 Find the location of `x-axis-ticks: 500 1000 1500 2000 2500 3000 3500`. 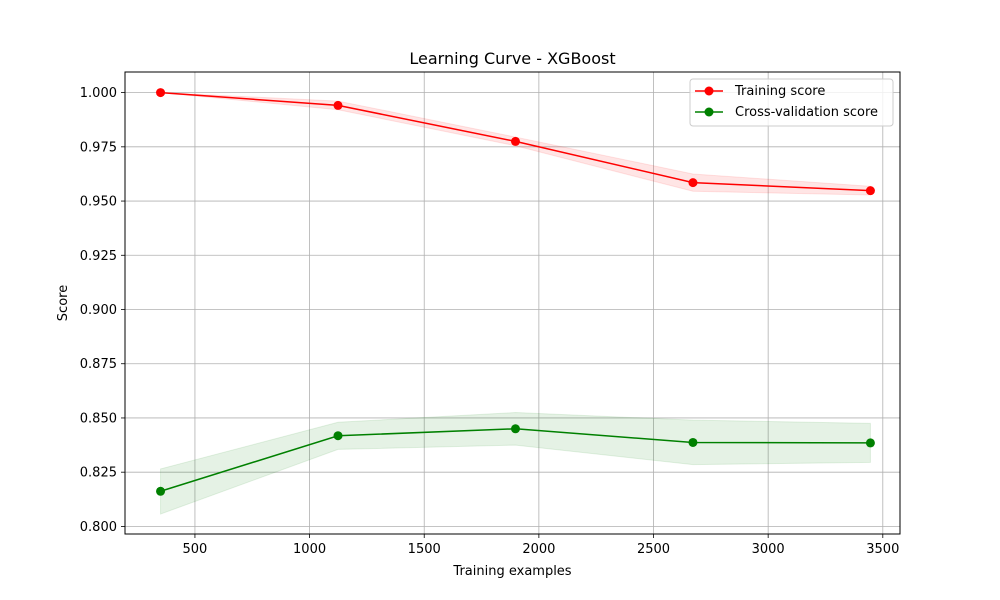

x-axis-ticks: 500 1000 1500 2000 2500 3000 3500 is located at coordinates (541, 545).